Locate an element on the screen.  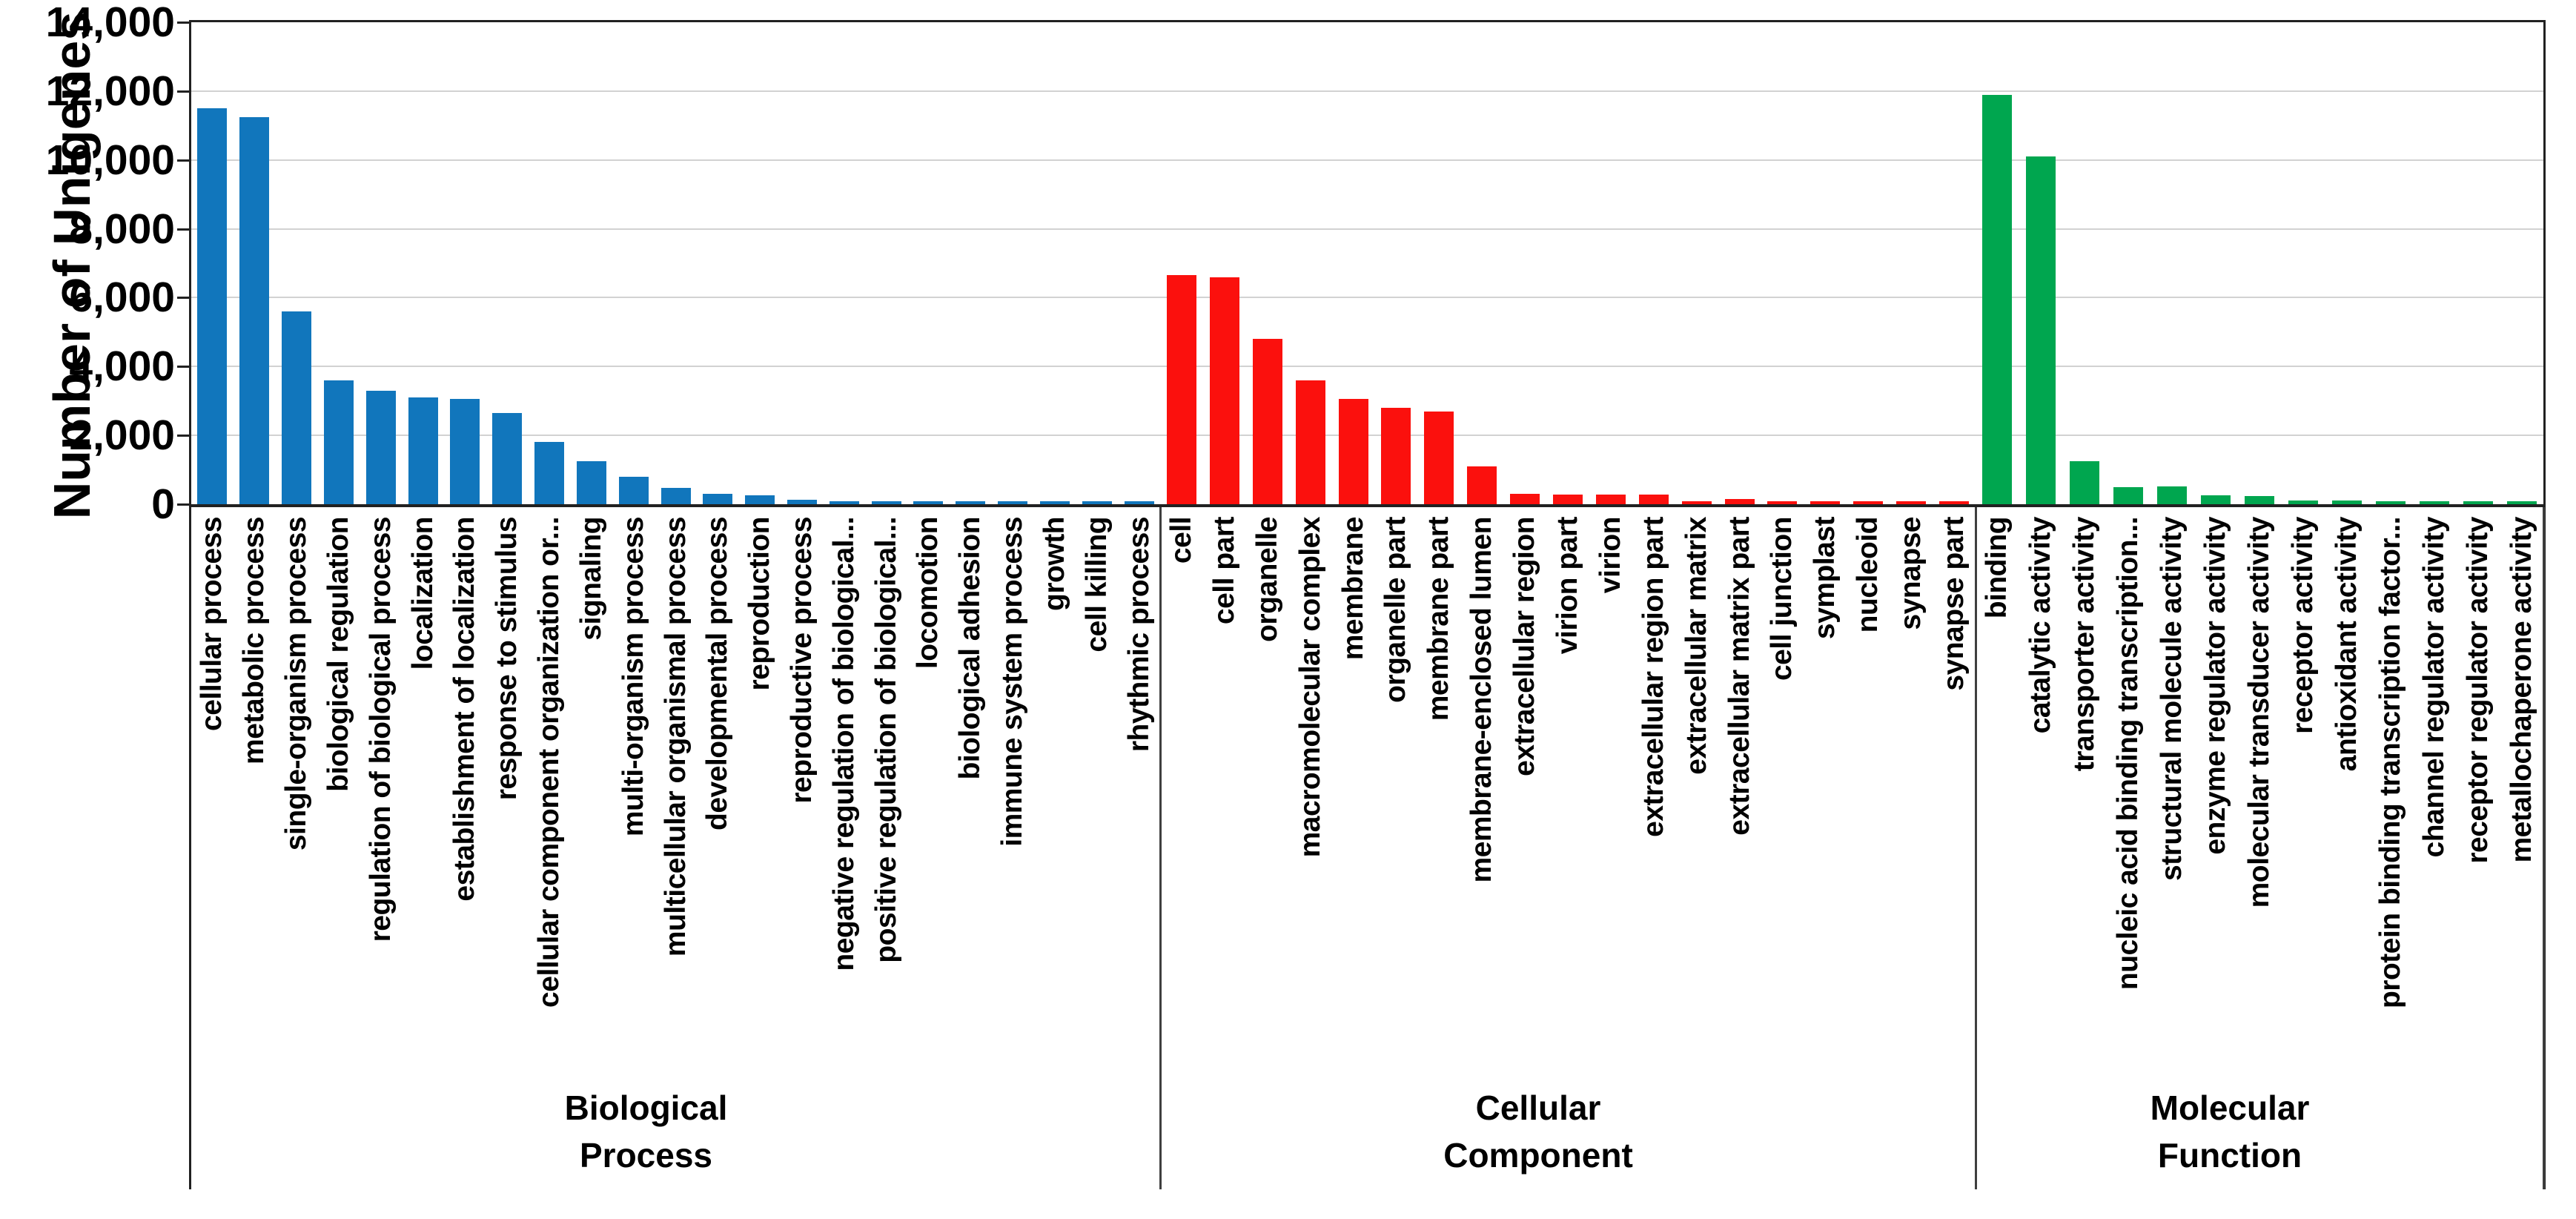
bar-label: biological adhesion is located at coordinates (970, 648).